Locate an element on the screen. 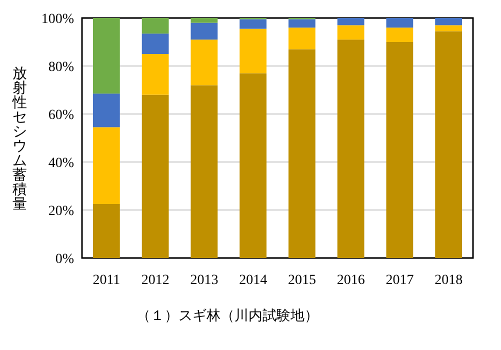  text: （１）スギ林（川内試験地） is located at coordinates (227, 316).